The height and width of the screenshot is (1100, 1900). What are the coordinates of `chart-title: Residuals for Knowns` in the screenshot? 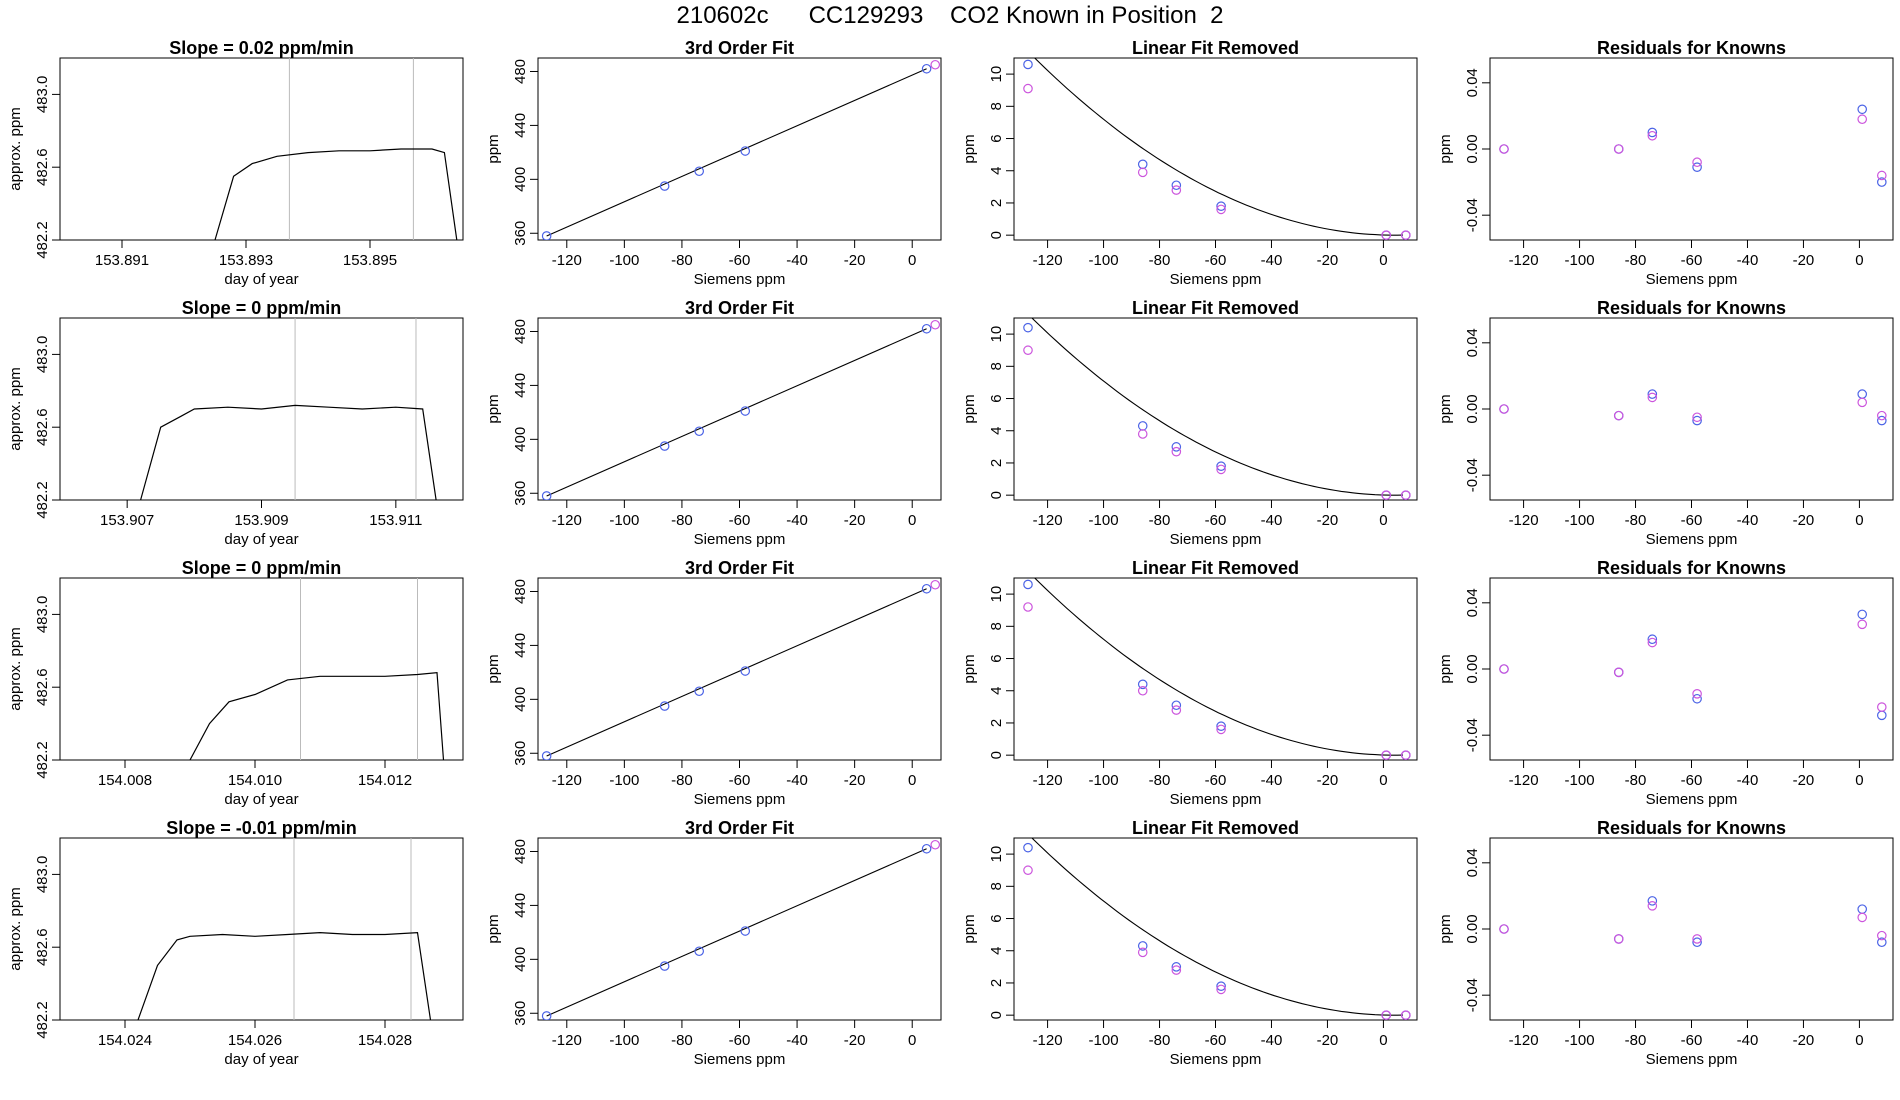 It's located at (1691, 48).